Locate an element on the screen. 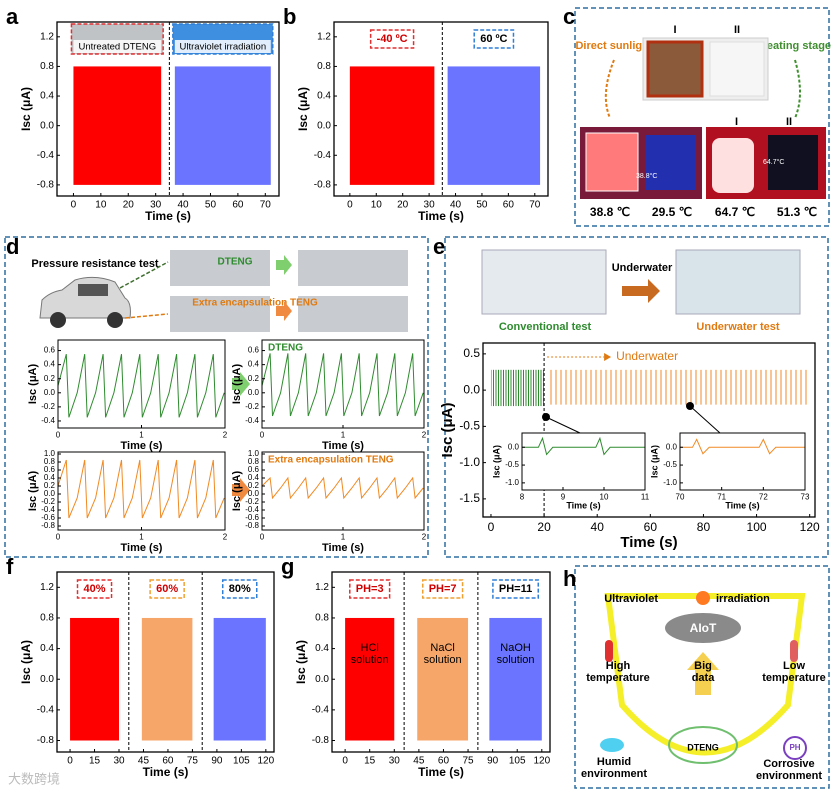 The height and width of the screenshot is (793, 833). panel-box is located at coordinates (702, 117).